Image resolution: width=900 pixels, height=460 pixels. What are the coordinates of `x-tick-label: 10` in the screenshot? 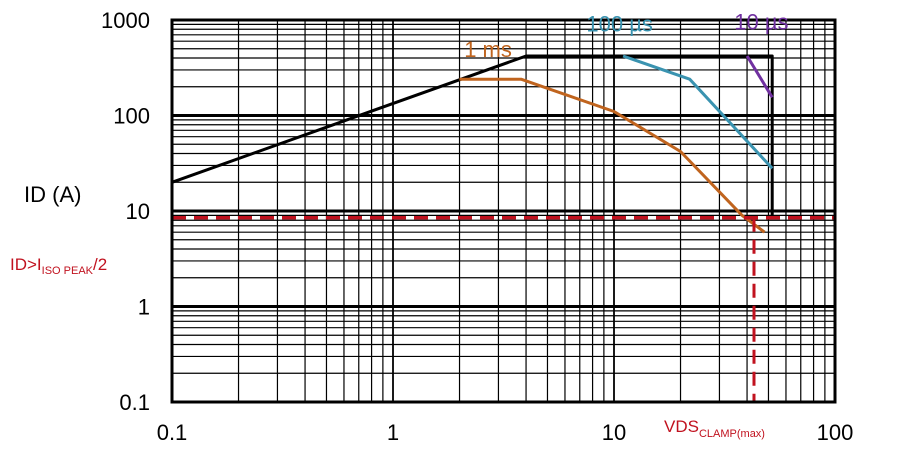 It's located at (614, 432).